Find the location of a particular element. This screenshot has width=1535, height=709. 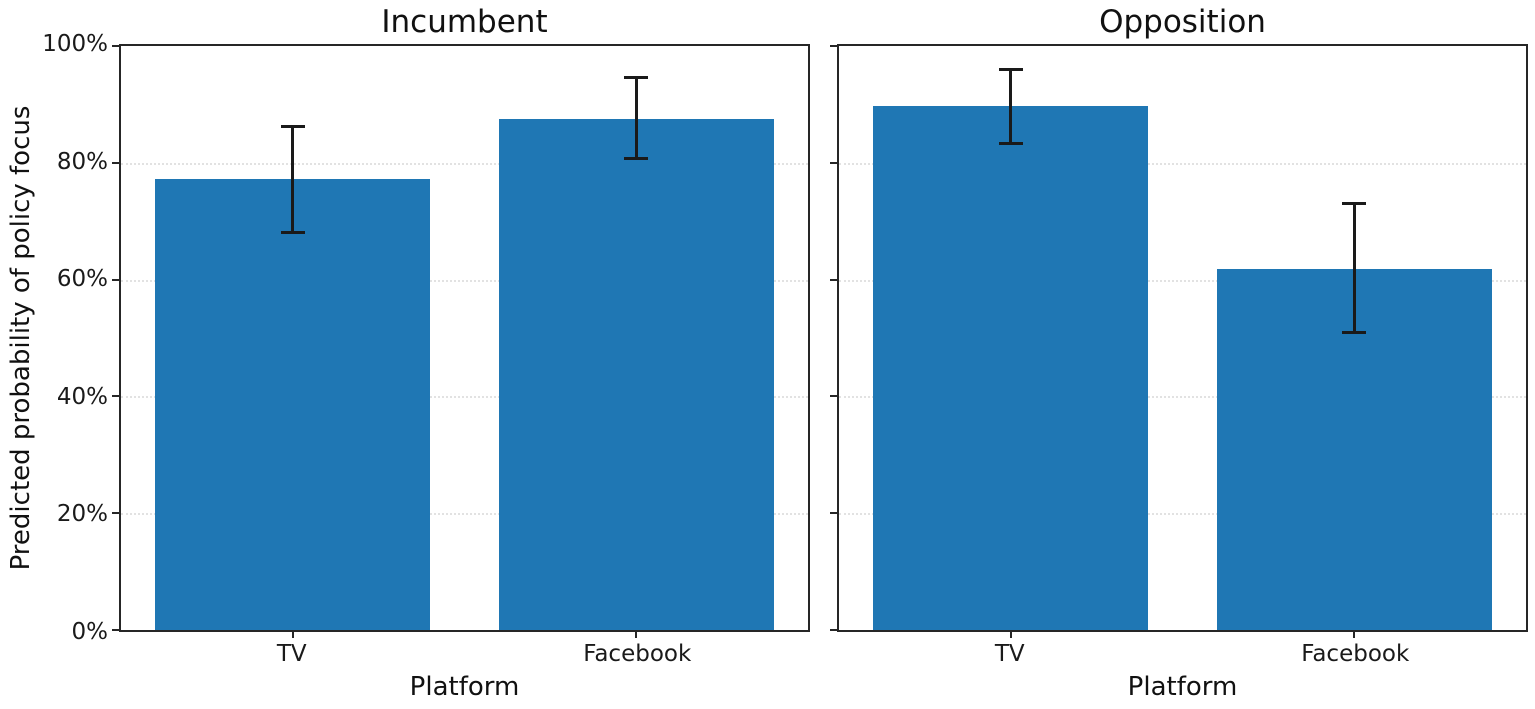

y-axis-tick-labels: 0% 20% 40% 60% 80% 100% is located at coordinates (56, 354).